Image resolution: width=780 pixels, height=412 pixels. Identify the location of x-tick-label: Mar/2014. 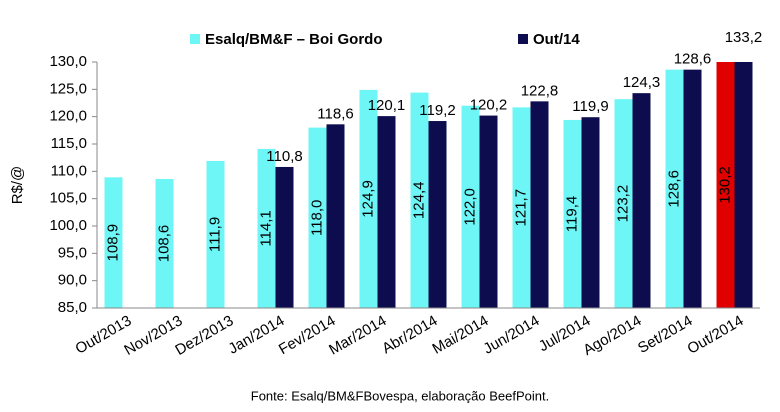
(357, 335).